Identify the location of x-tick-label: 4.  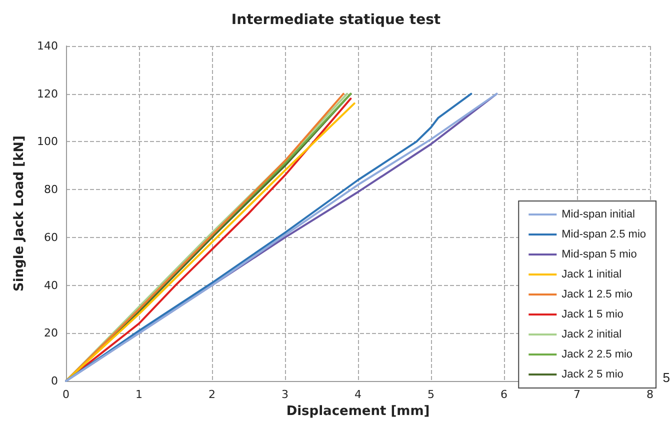
(358, 394).